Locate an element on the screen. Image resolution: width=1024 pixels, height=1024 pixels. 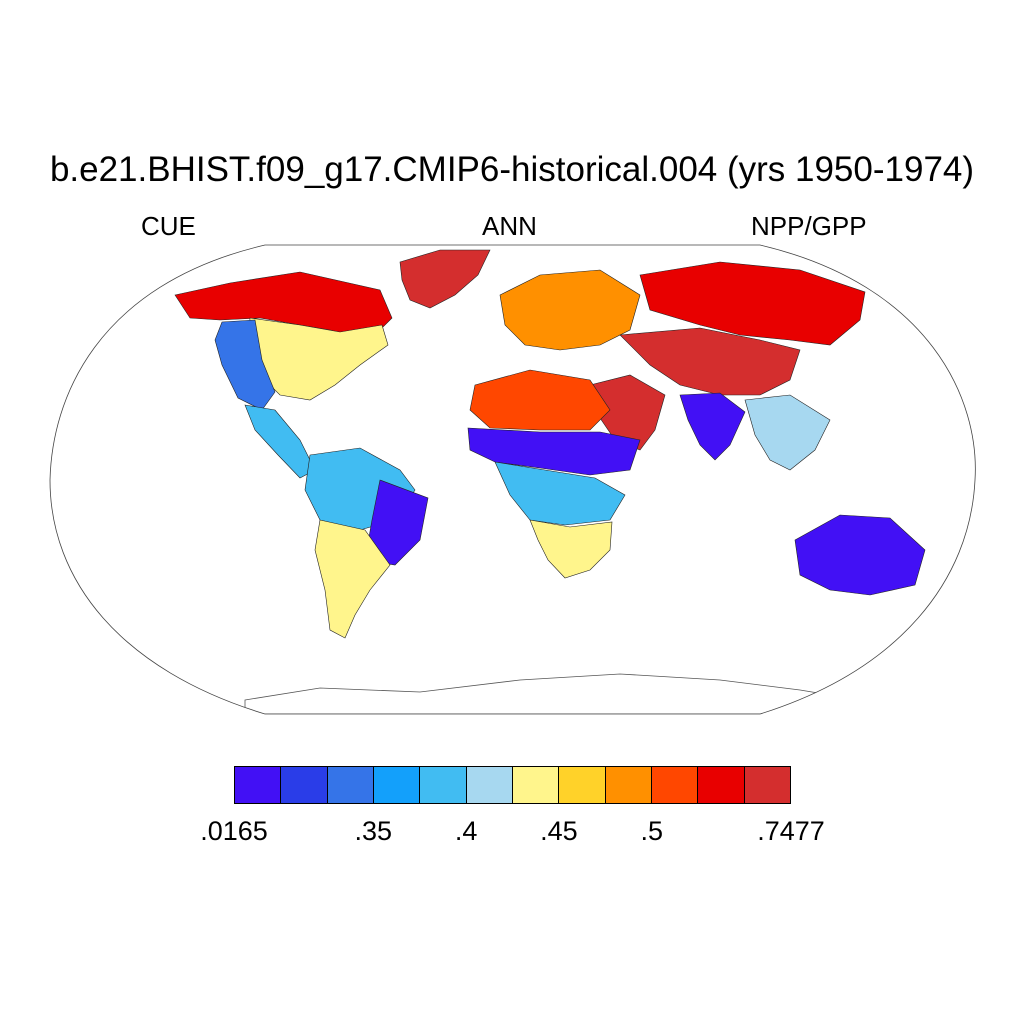
central-america is located at coordinates (280, 441).